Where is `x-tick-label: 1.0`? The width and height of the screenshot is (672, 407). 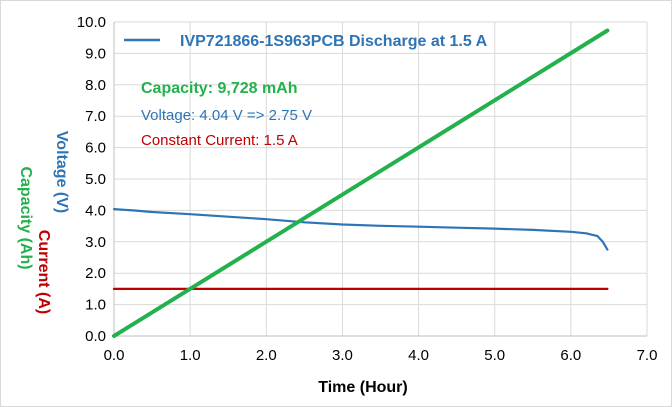
x-tick-label: 1.0 is located at coordinates (190, 355).